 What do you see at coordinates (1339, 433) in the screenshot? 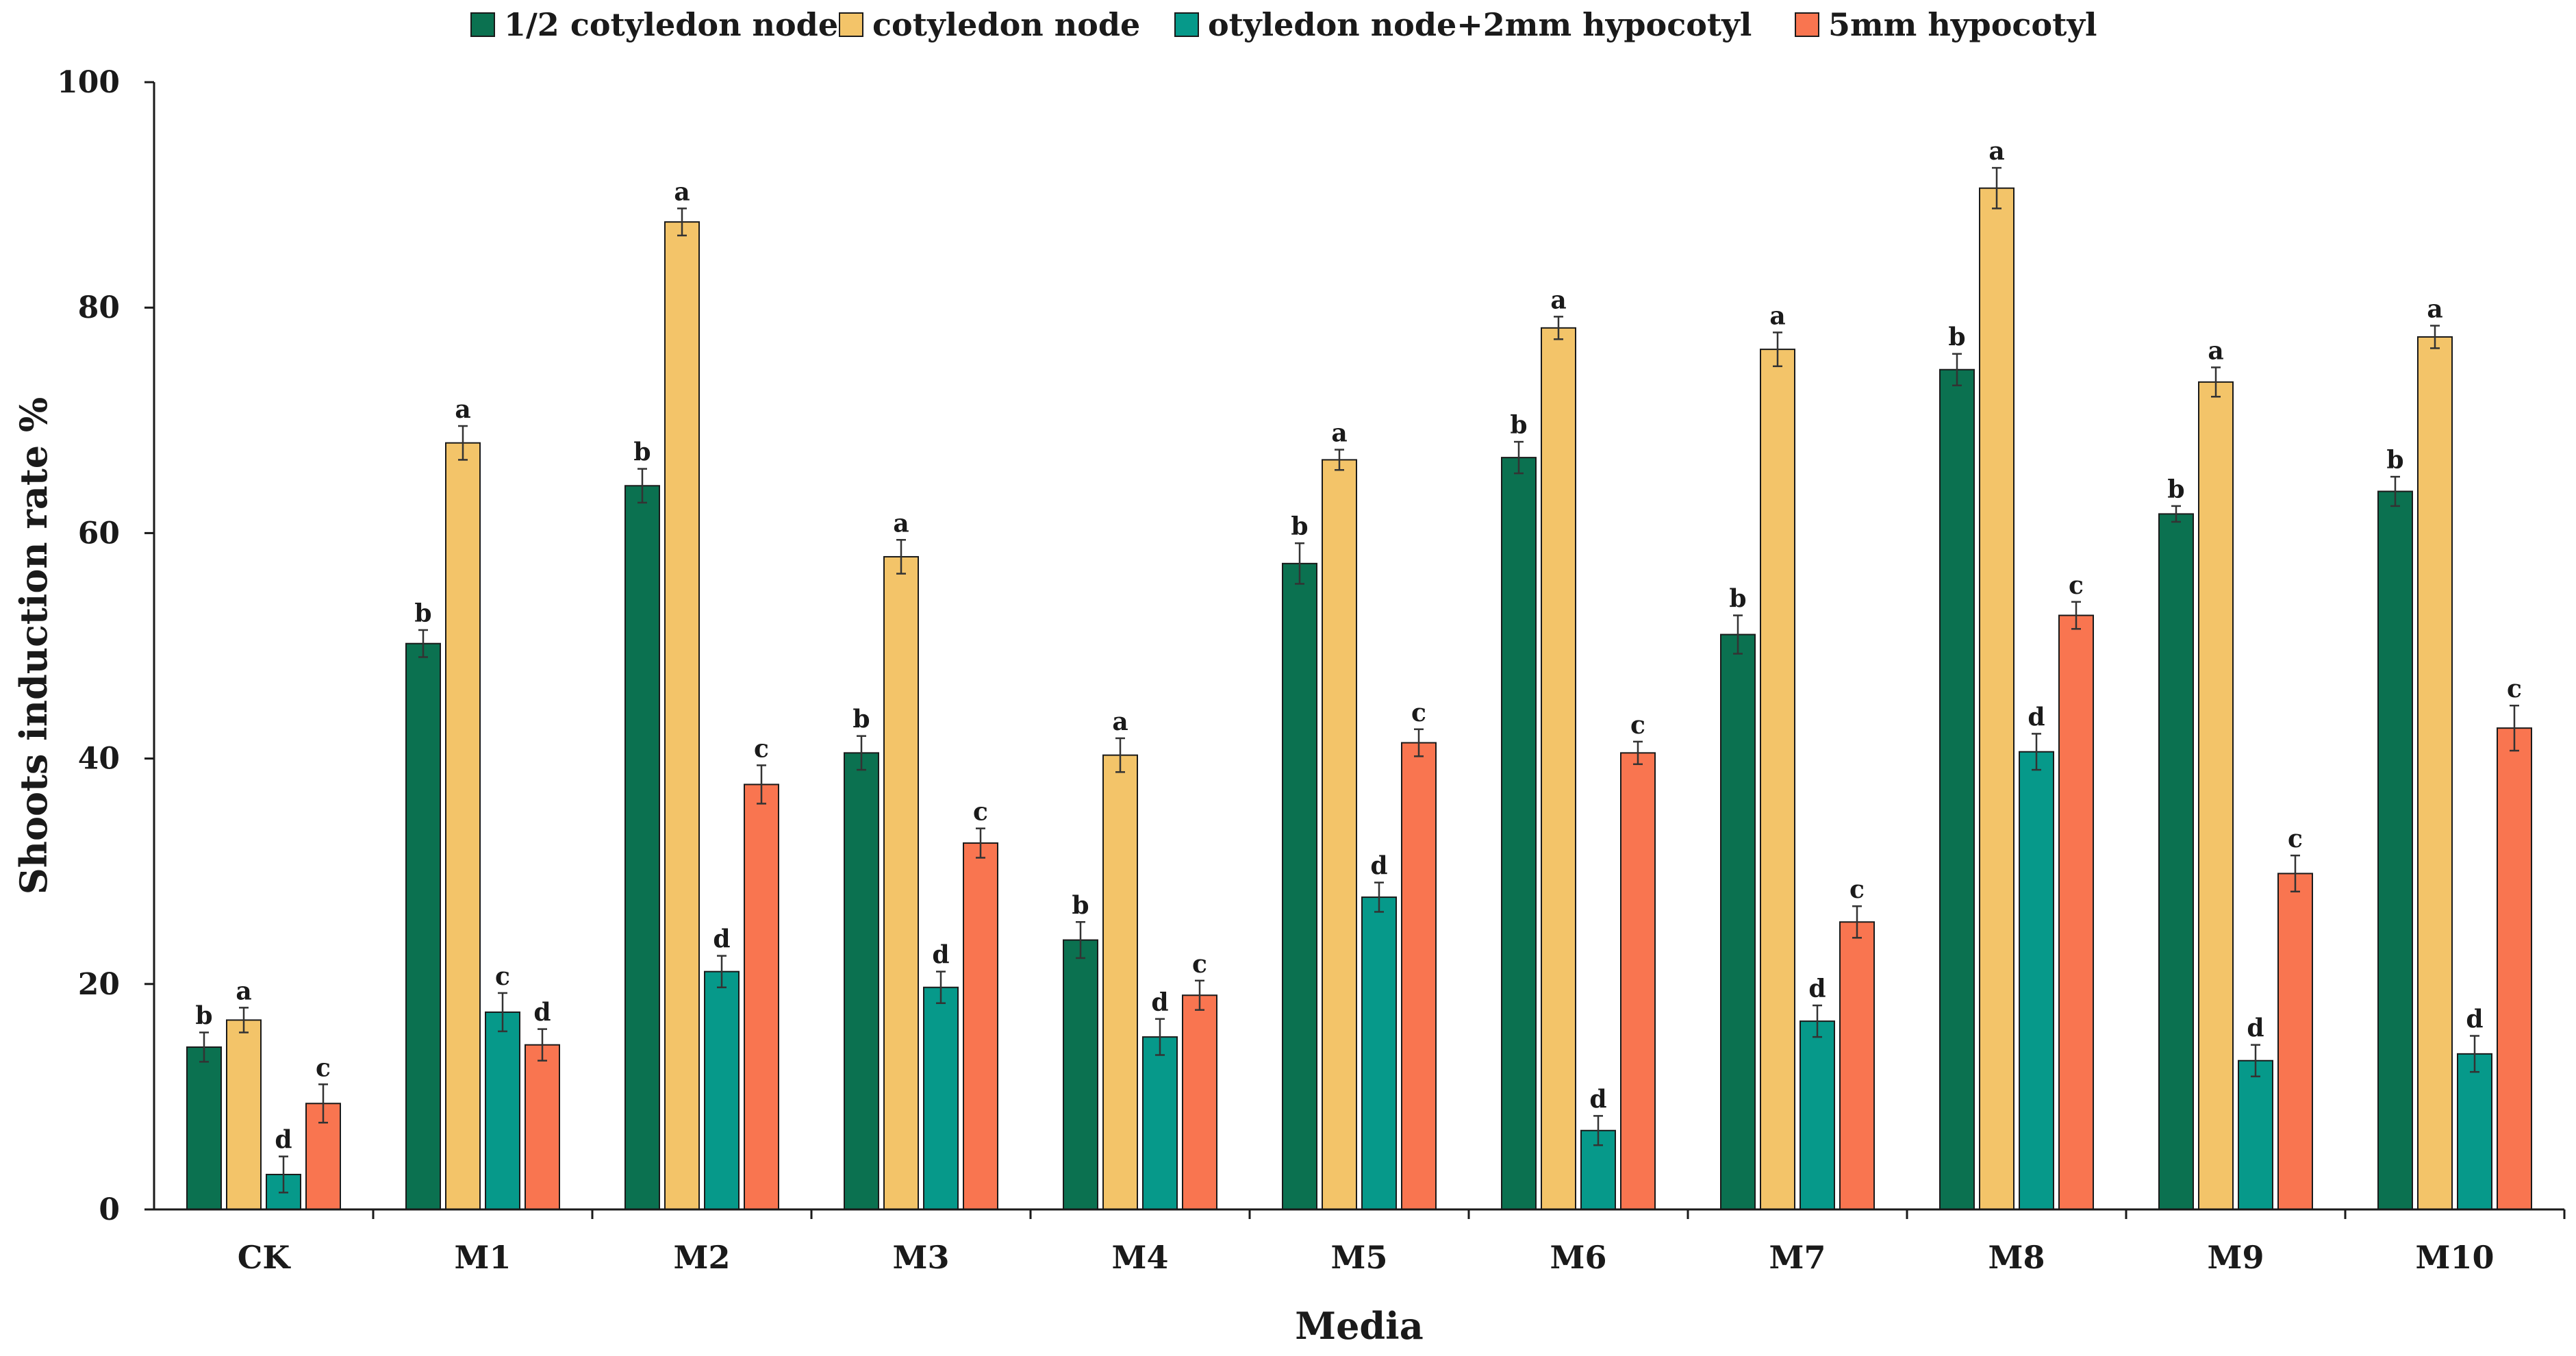
I see `significance-letter-M5-series-1: a` at bounding box center [1339, 433].